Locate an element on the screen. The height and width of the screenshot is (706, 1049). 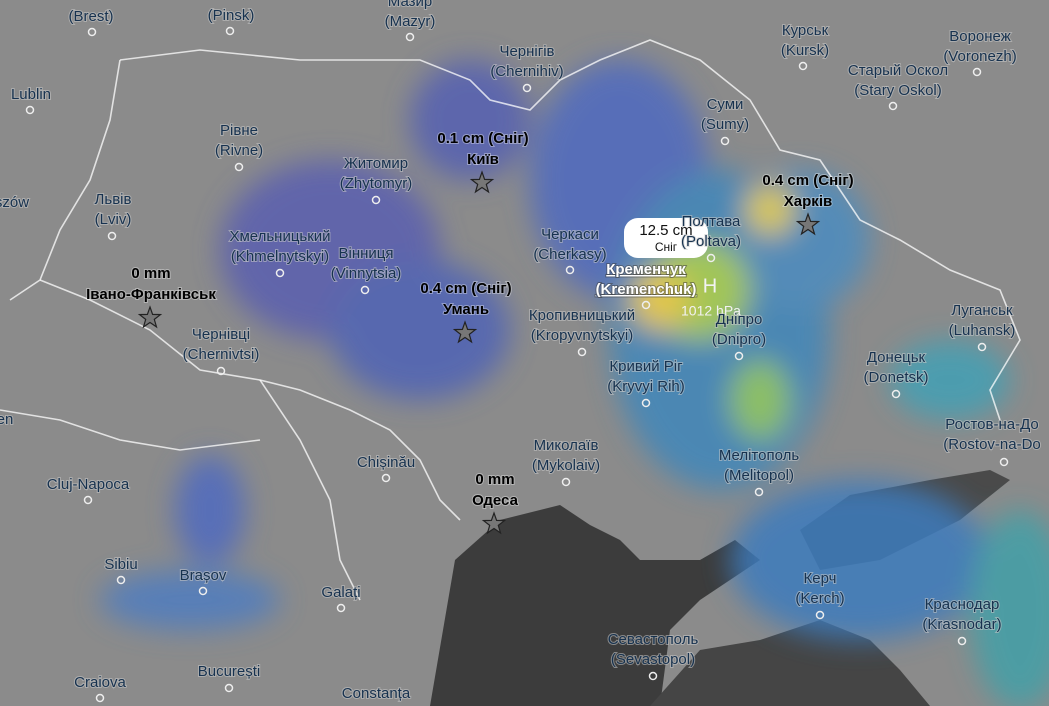
city-latin: (Cherkasy) is located at coordinates (569, 254).